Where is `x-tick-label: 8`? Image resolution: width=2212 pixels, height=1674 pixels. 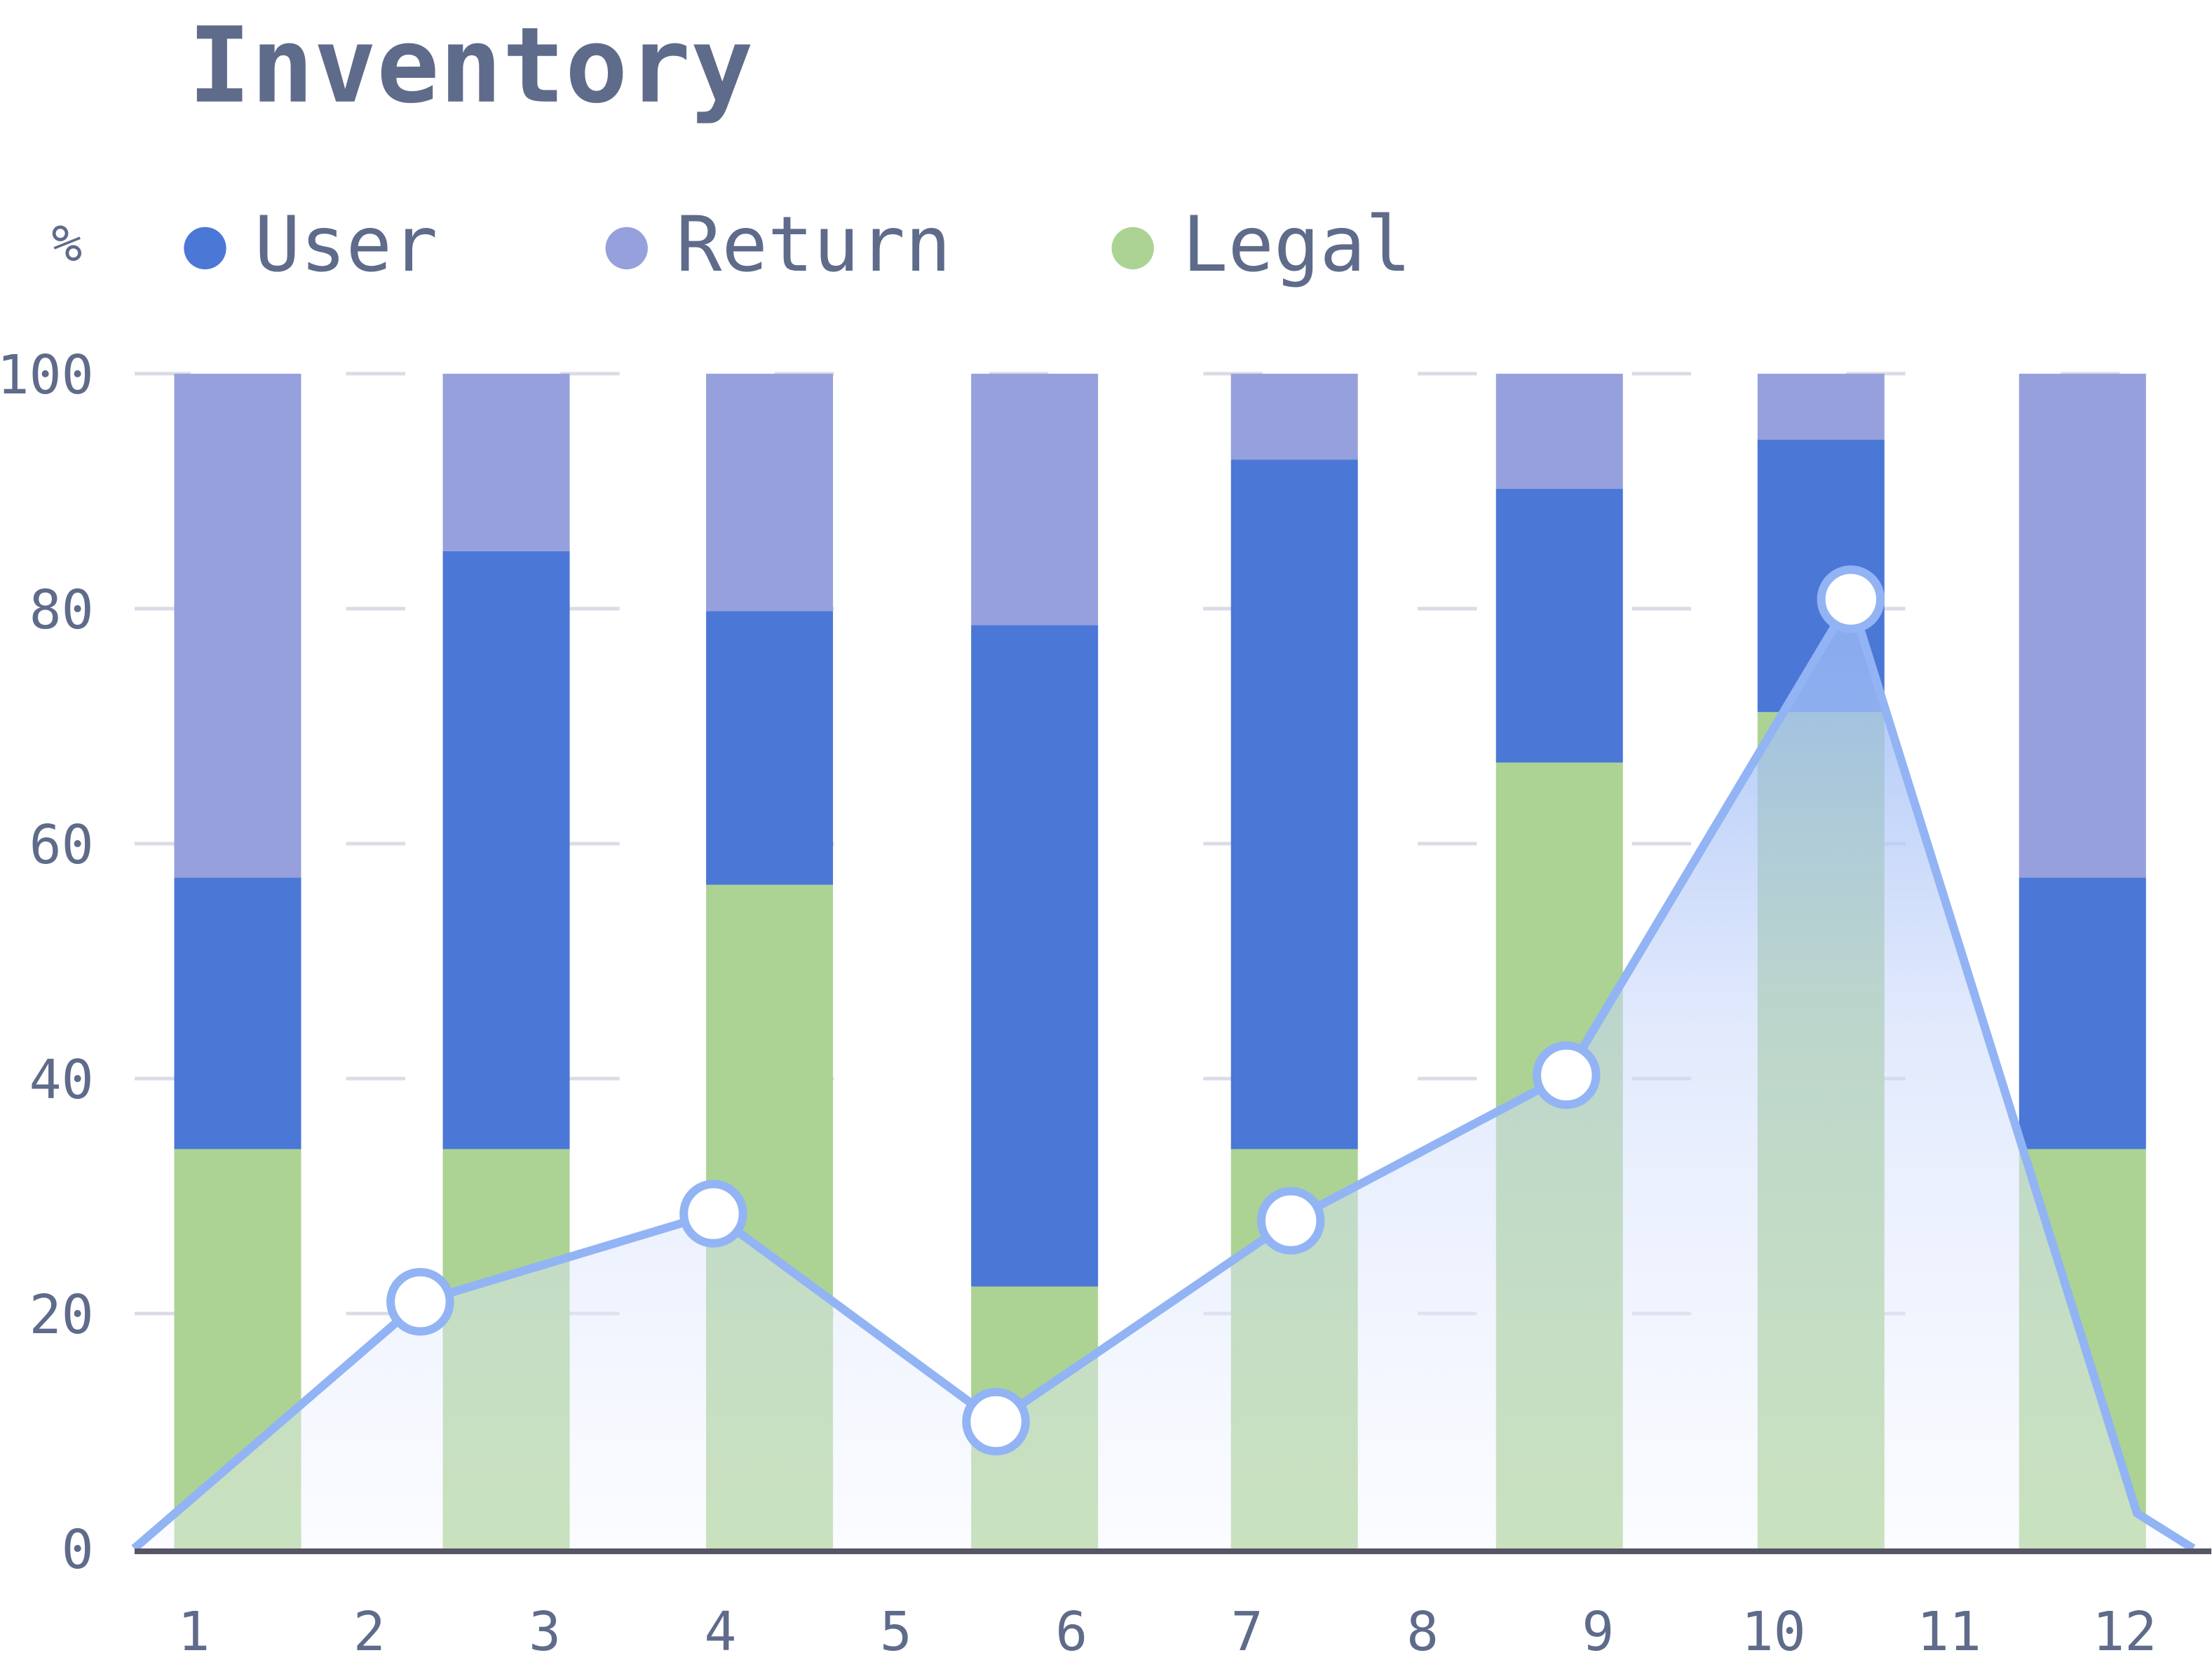
x-tick-label: 8 is located at coordinates (1422, 1632).